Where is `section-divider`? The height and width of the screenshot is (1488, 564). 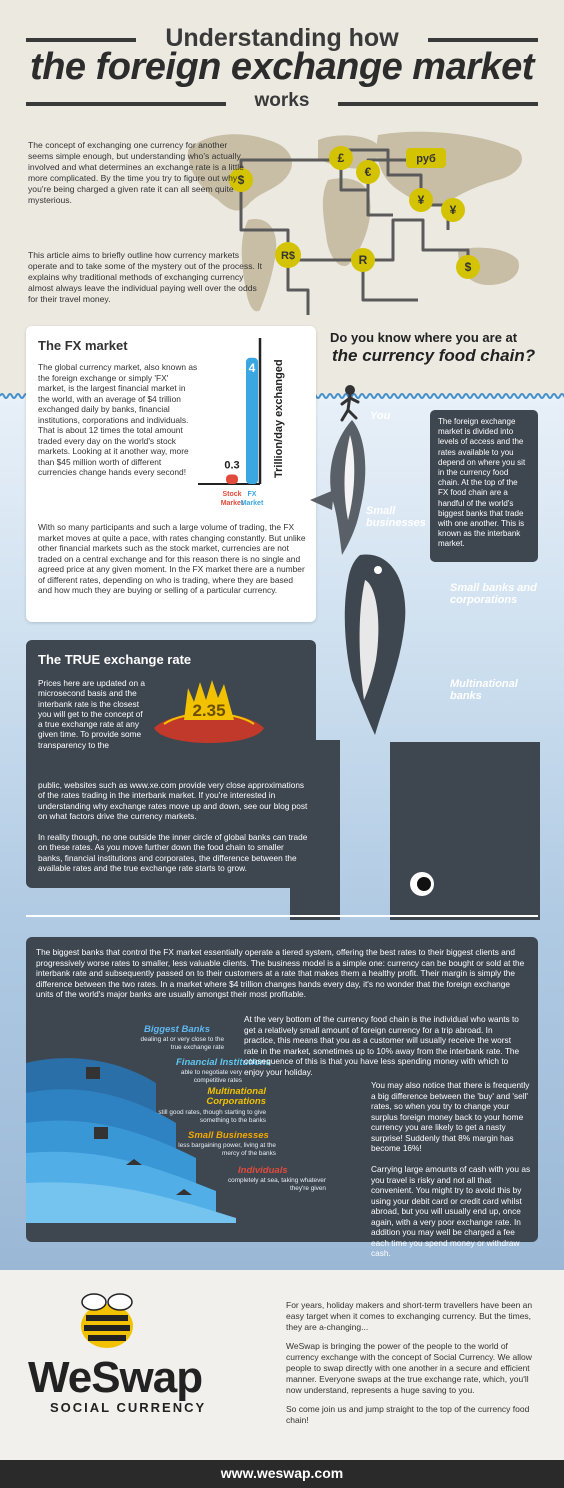 section-divider is located at coordinates (282, 916).